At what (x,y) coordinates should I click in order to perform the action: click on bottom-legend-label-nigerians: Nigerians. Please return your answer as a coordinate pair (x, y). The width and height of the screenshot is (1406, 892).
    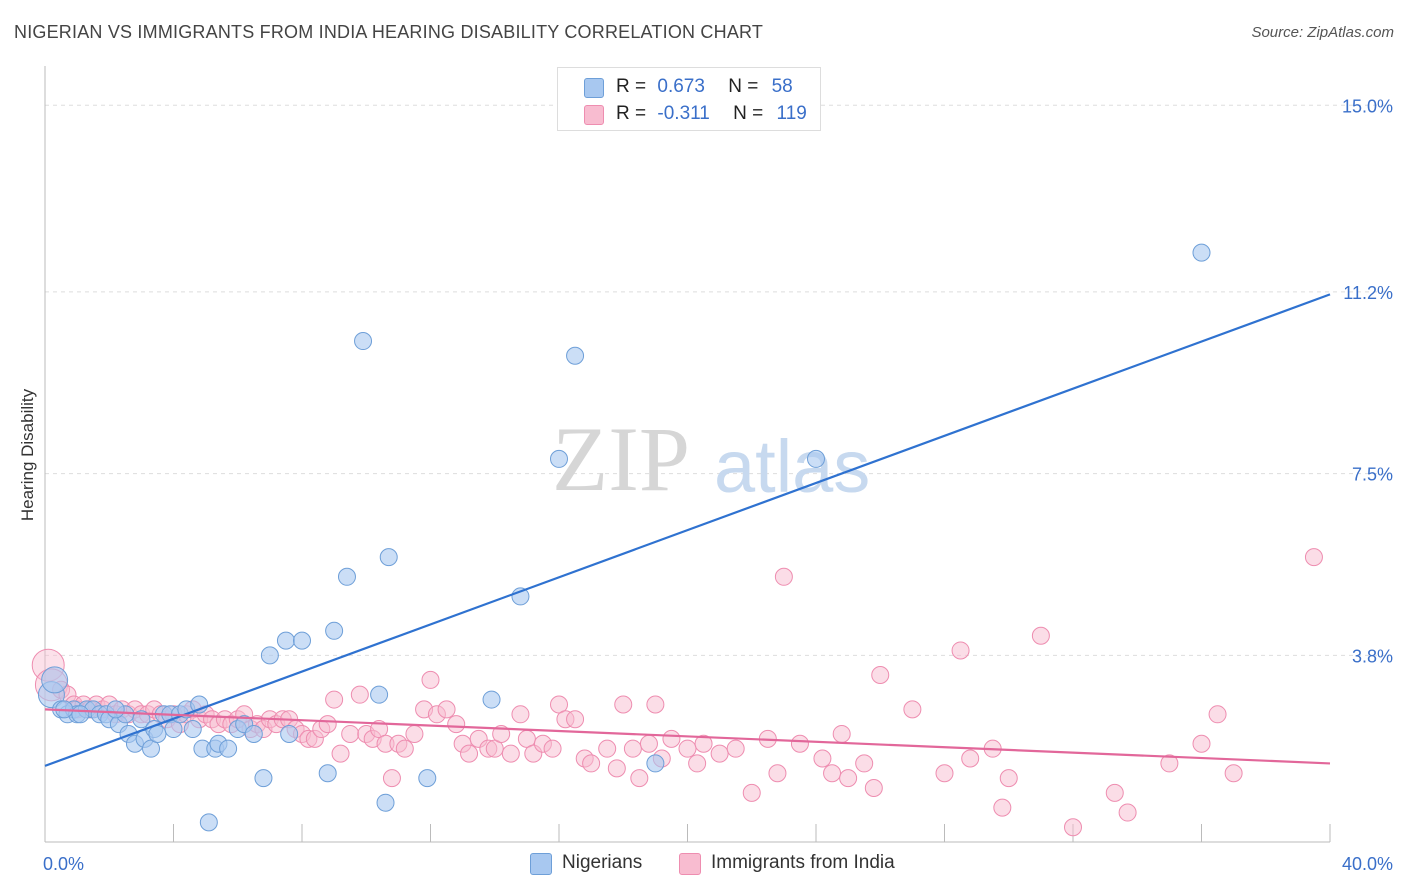
    Looking at the image, I should click on (602, 862).